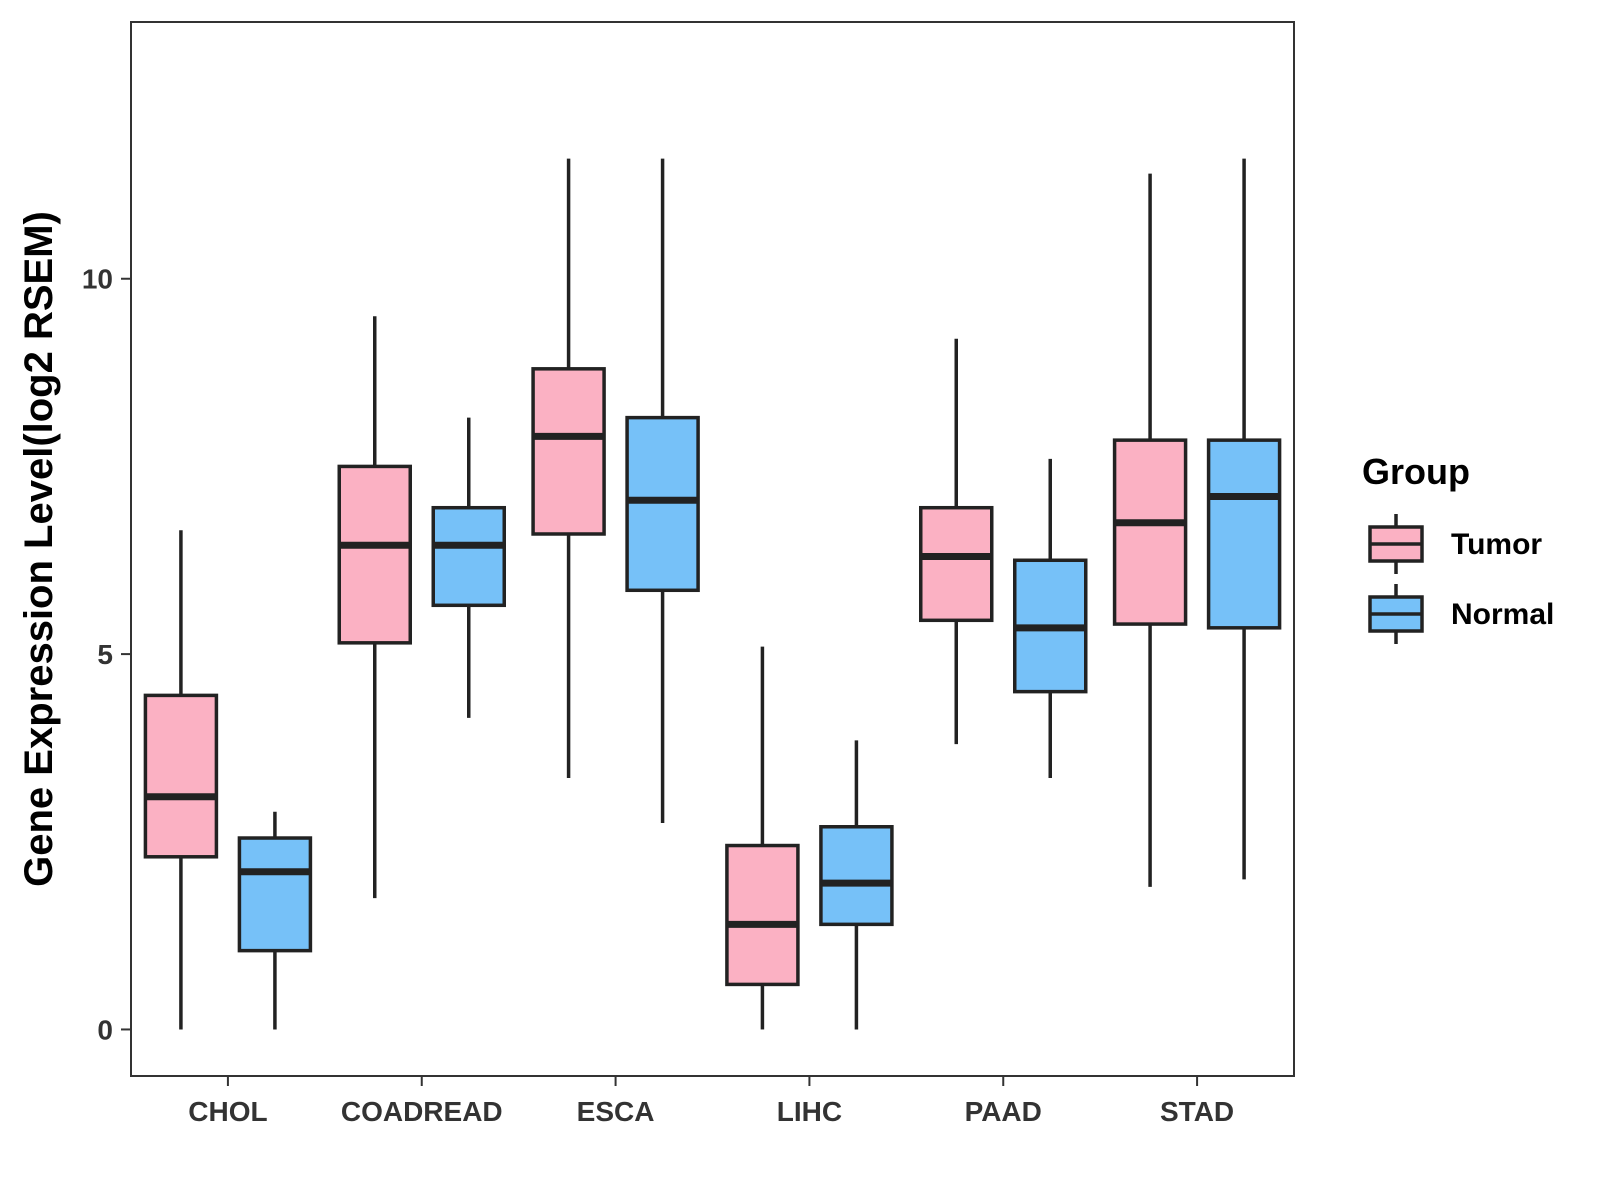 This screenshot has width=1600, height=1200. I want to click on box-paad-normal, so click(1050, 618).